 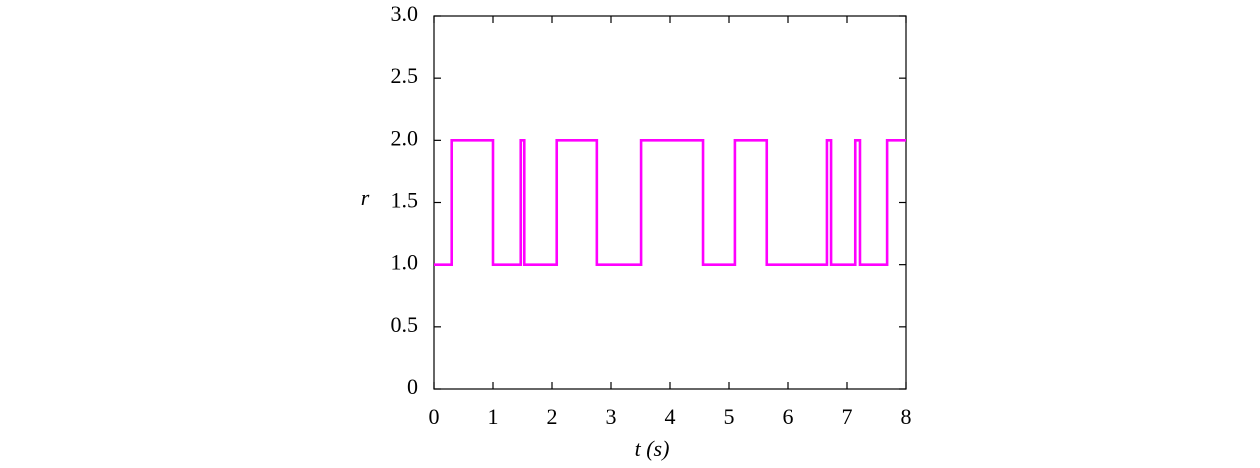 I want to click on y-axis-label: r, so click(x=365, y=197).